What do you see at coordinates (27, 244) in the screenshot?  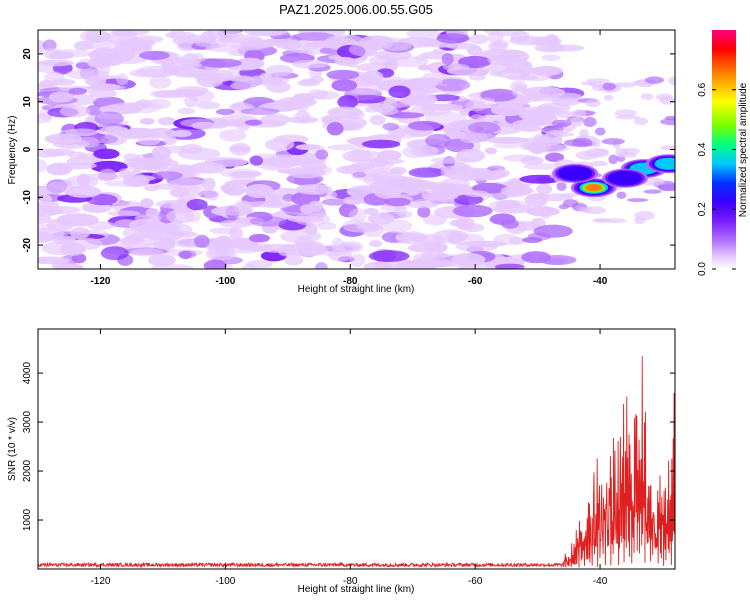 I see `y-tick-label: -20` at bounding box center [27, 244].